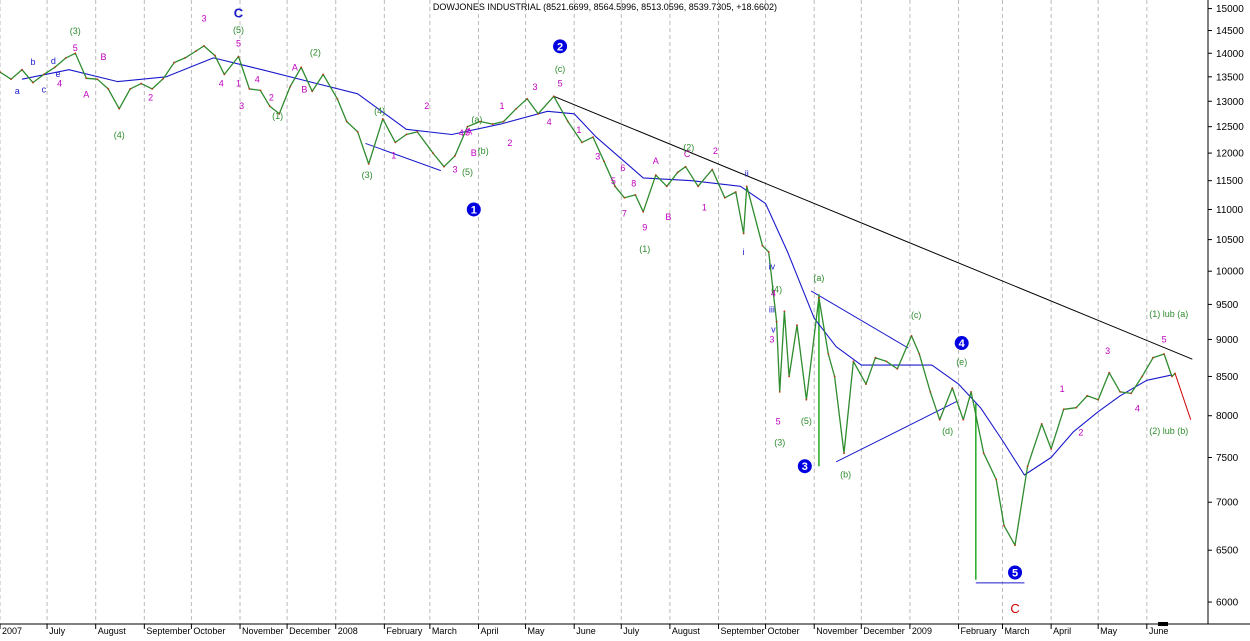  What do you see at coordinates (1230, 31) in the screenshot?
I see `y-tick-label: 14500` at bounding box center [1230, 31].